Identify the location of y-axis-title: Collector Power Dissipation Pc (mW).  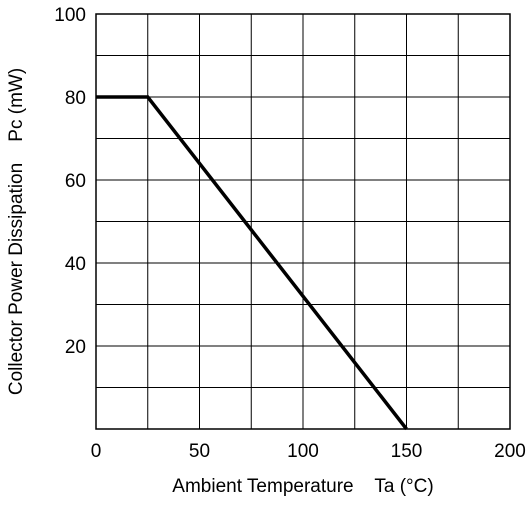
(16, 231).